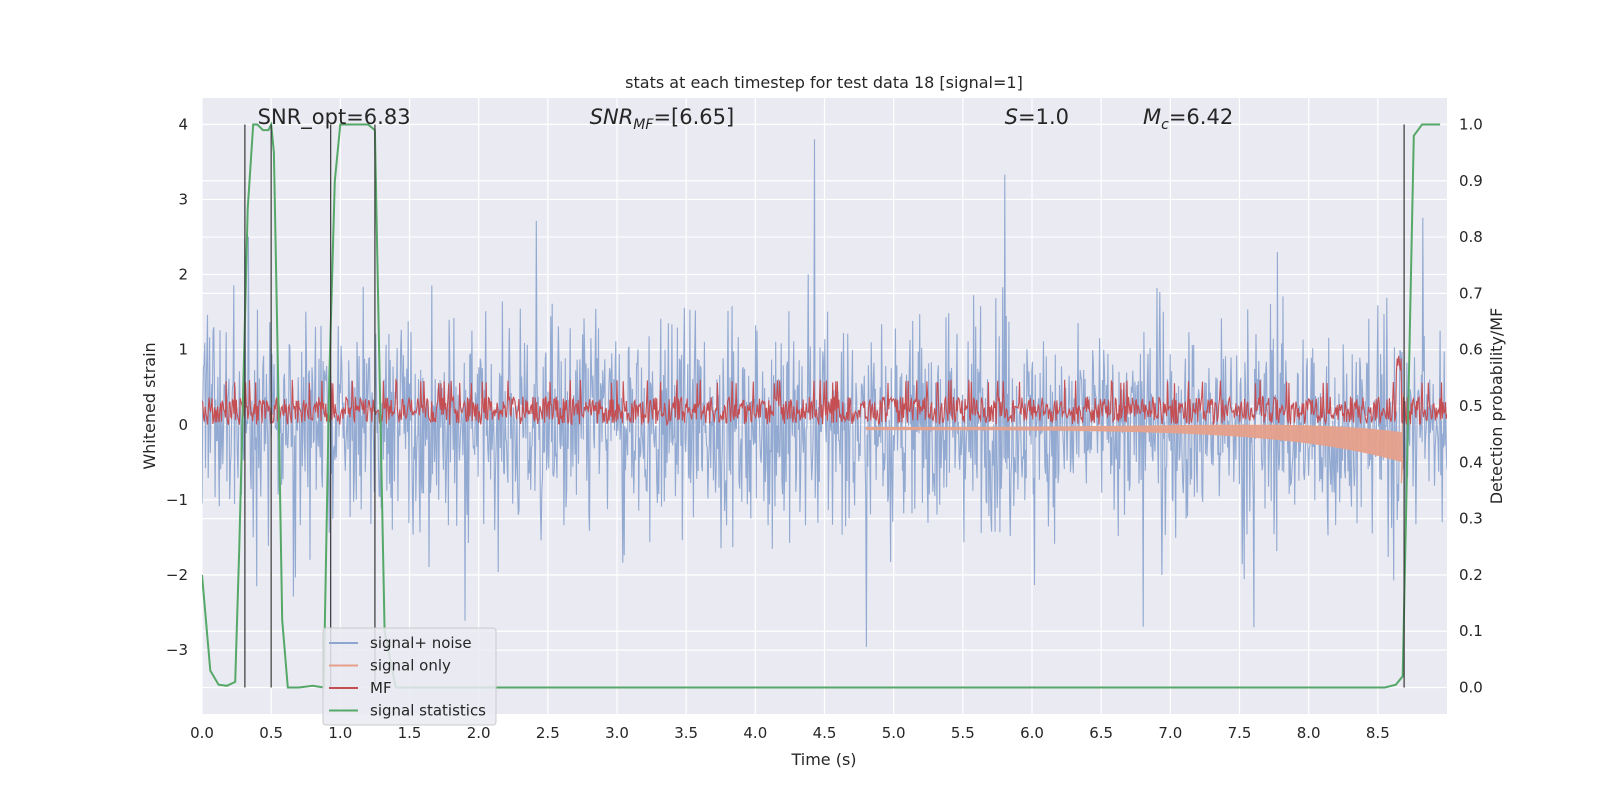  Describe the element at coordinates (755, 733) in the screenshot. I see `x-tick-label: 4.0` at that location.